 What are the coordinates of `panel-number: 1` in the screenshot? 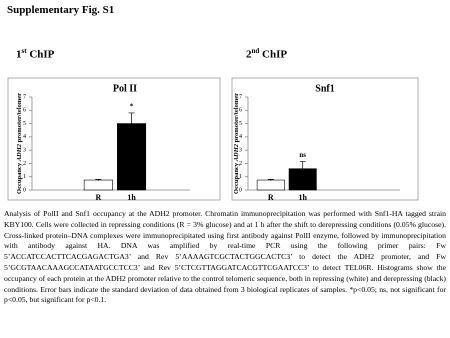 It's located at (19, 54).